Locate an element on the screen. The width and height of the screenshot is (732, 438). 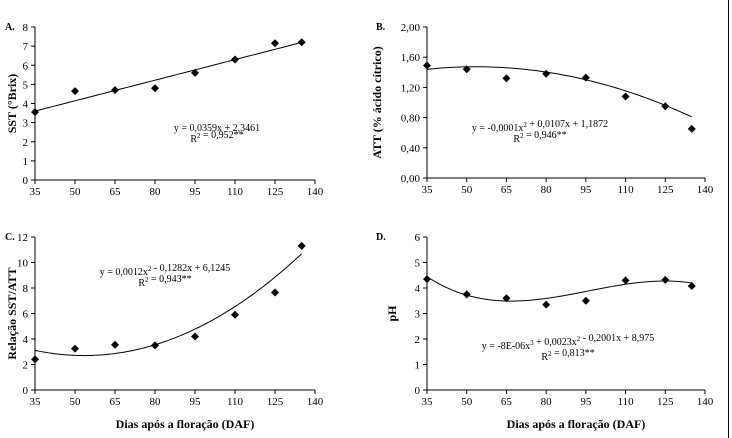
y-tick-label: 1,60 is located at coordinates (411, 58).